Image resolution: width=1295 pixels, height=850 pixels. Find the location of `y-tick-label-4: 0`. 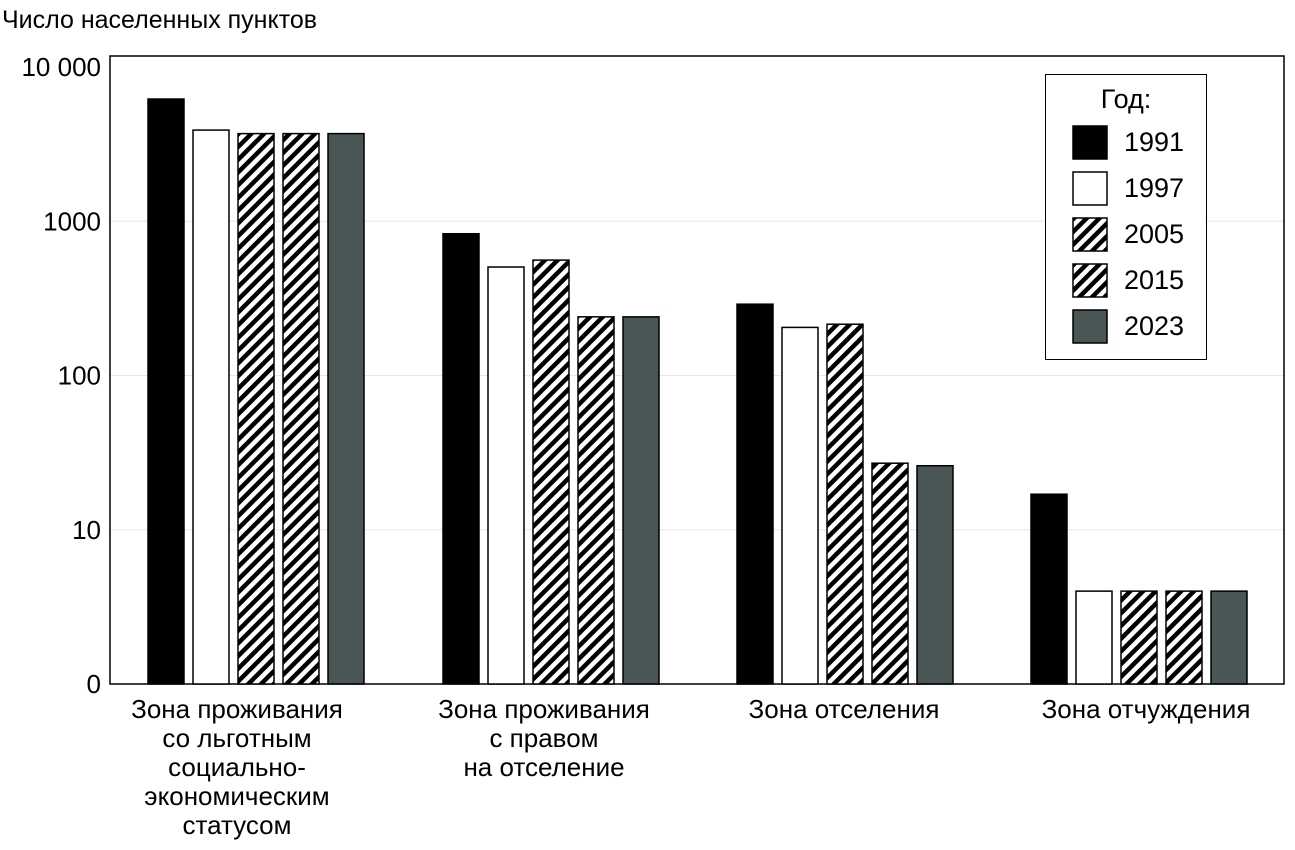

y-tick-label-4: 0 is located at coordinates (94, 684).